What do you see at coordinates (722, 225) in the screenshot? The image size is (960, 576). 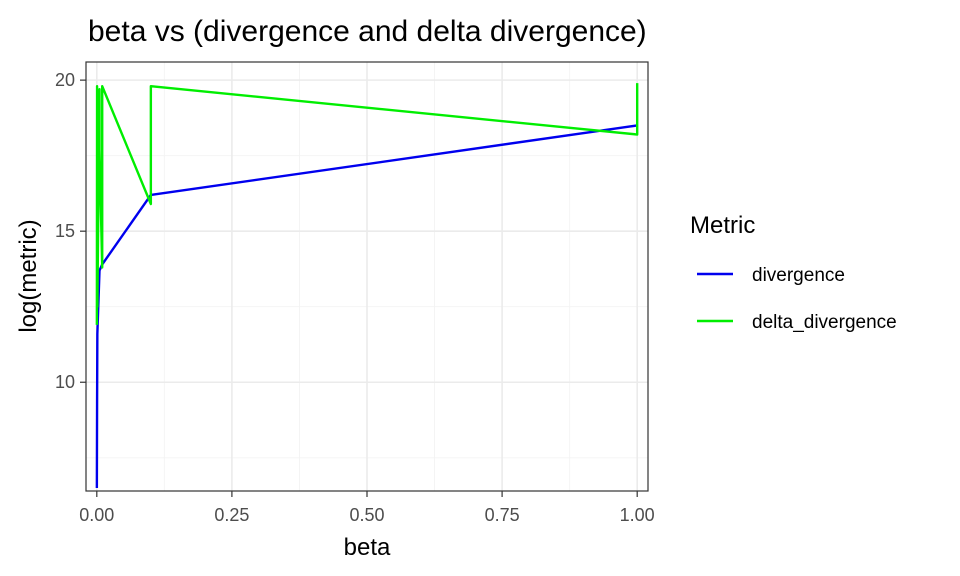 I see `legend-title: Metric` at bounding box center [722, 225].